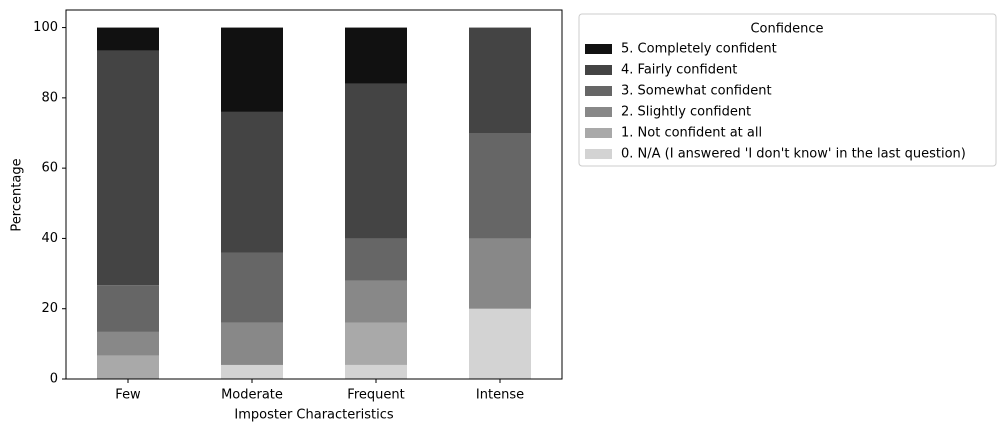  Describe the element at coordinates (17, 194) in the screenshot. I see `y-axis-label: Percentage` at that location.